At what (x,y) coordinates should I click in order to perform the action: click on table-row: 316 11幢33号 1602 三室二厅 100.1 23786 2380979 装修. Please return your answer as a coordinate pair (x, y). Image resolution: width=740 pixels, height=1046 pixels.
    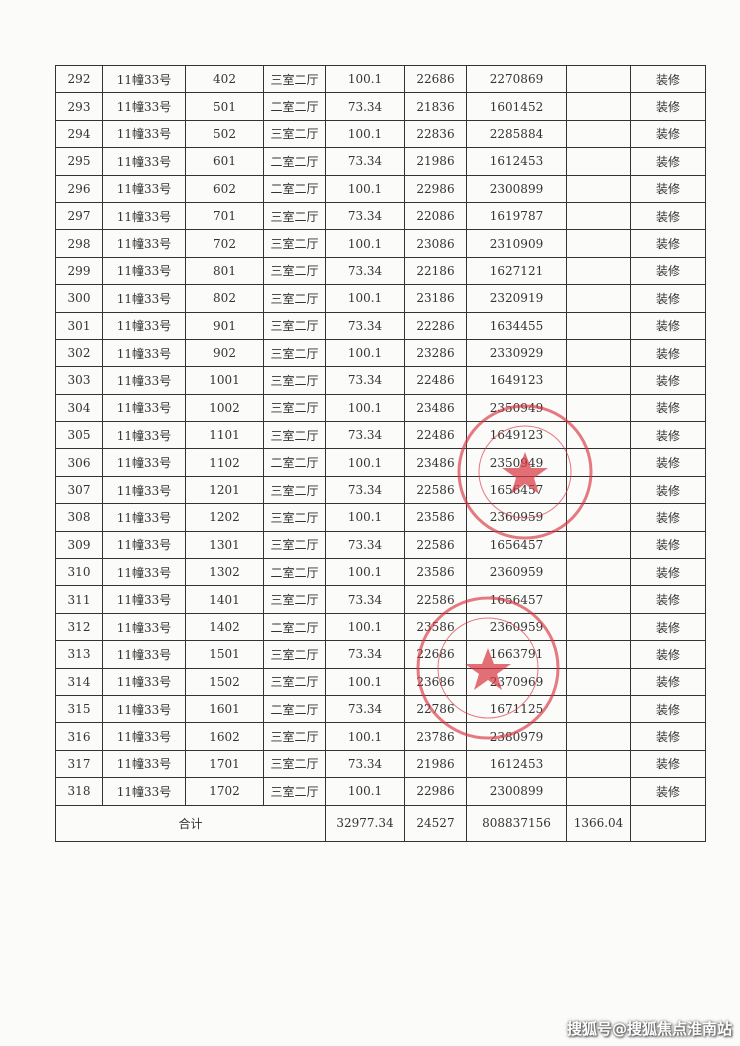
    Looking at the image, I should click on (380, 736).